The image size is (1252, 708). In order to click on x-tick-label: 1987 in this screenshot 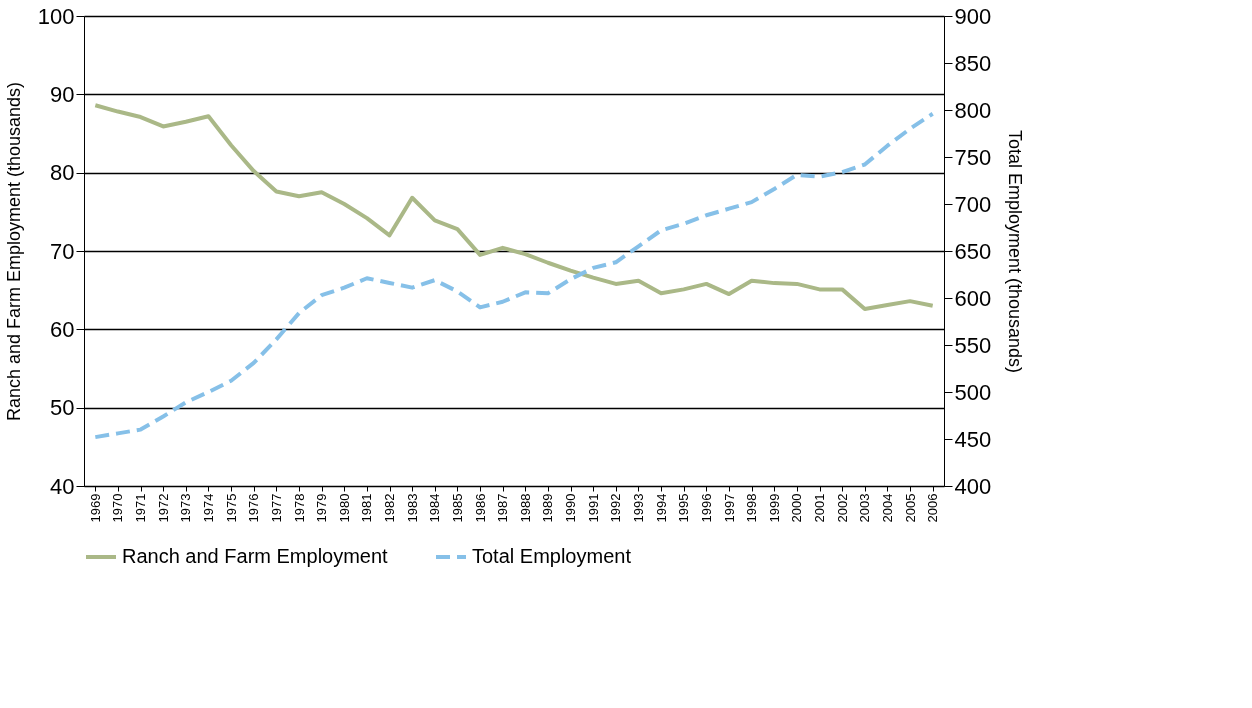, I will do `click(503, 508)`.